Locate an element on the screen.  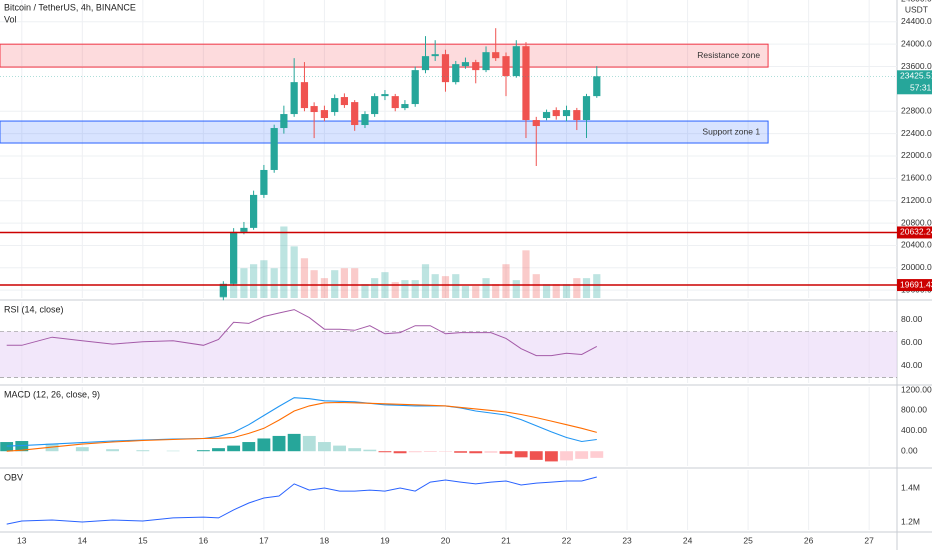
x-tick-label: 22 is located at coordinates (567, 540).